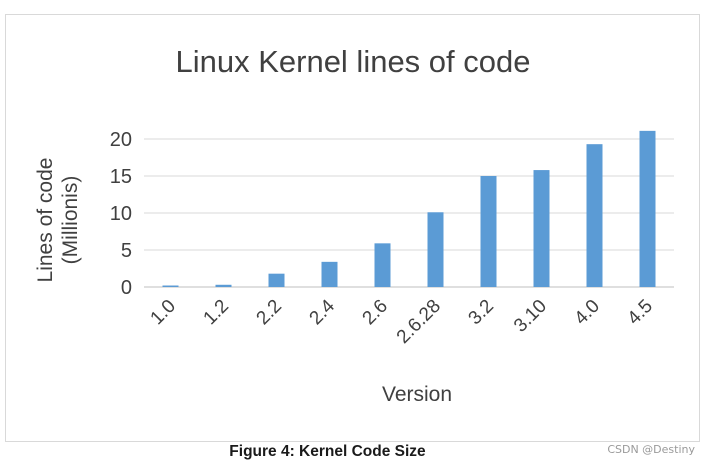  What do you see at coordinates (541, 228) in the screenshot?
I see `bar-3.10` at bounding box center [541, 228].